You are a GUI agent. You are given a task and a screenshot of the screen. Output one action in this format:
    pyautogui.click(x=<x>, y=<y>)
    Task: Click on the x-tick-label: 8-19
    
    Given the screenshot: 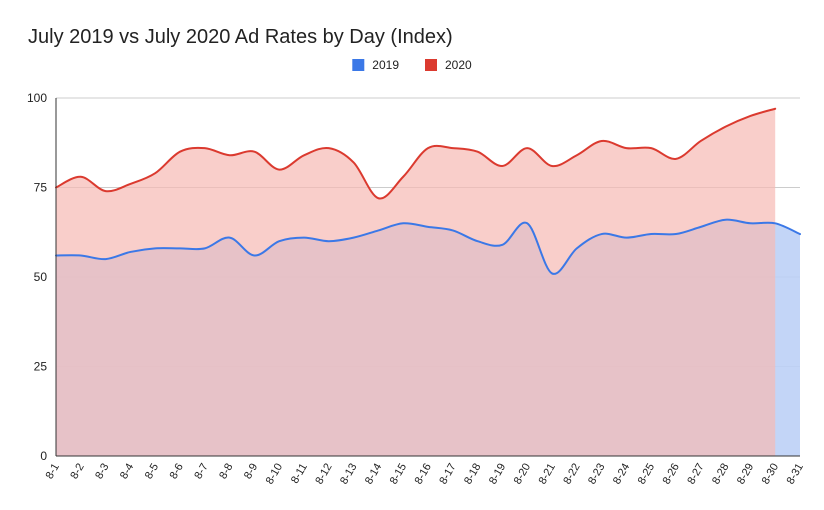 What is the action you would take?
    pyautogui.click(x=497, y=473)
    